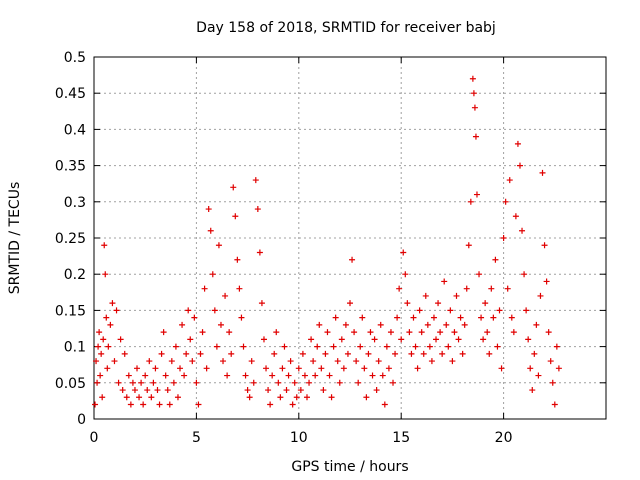 This screenshot has height=480, width=640. I want to click on y-tick-label: 0.4, so click(75, 130).